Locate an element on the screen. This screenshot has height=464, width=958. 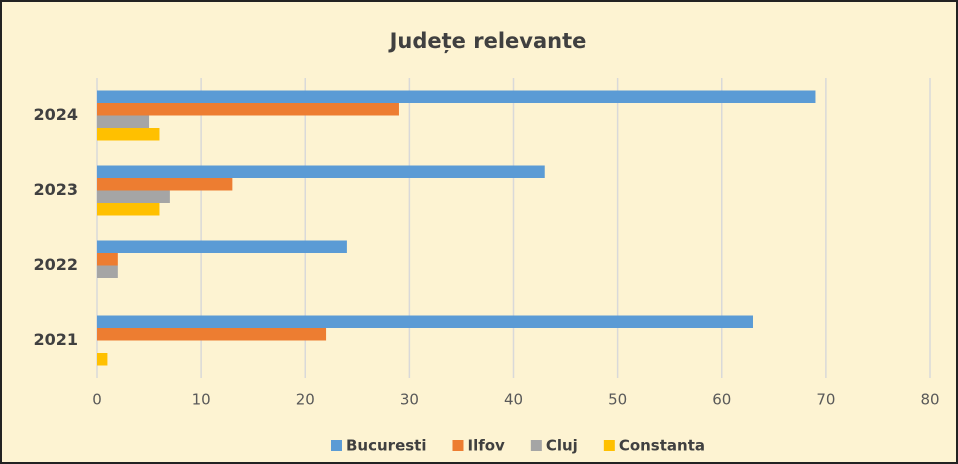
y-tick-label: 2023 is located at coordinates (55, 189).